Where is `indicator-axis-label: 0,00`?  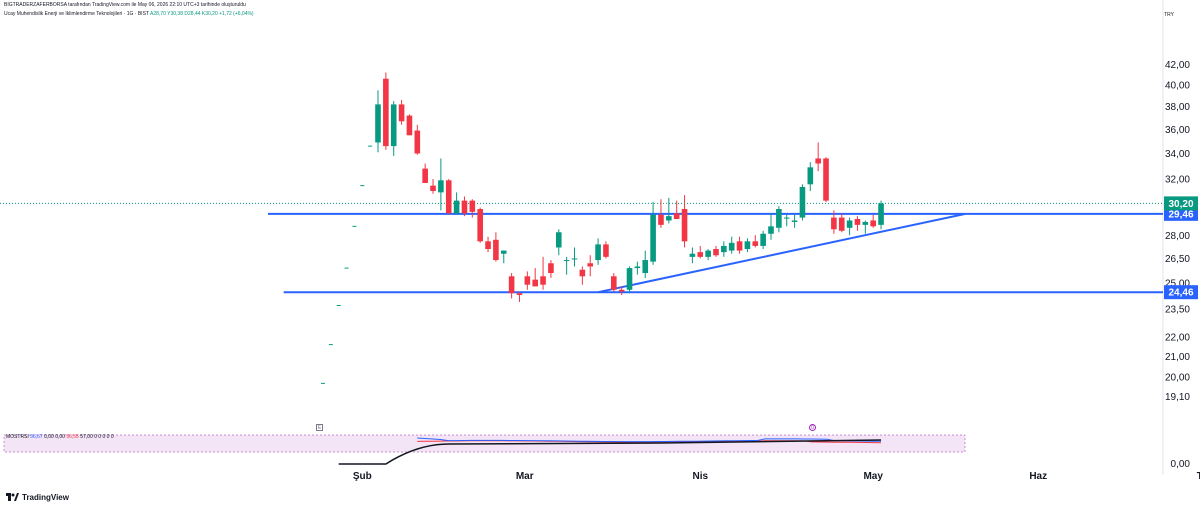
indicator-axis-label: 0,00 is located at coordinates (1181, 464).